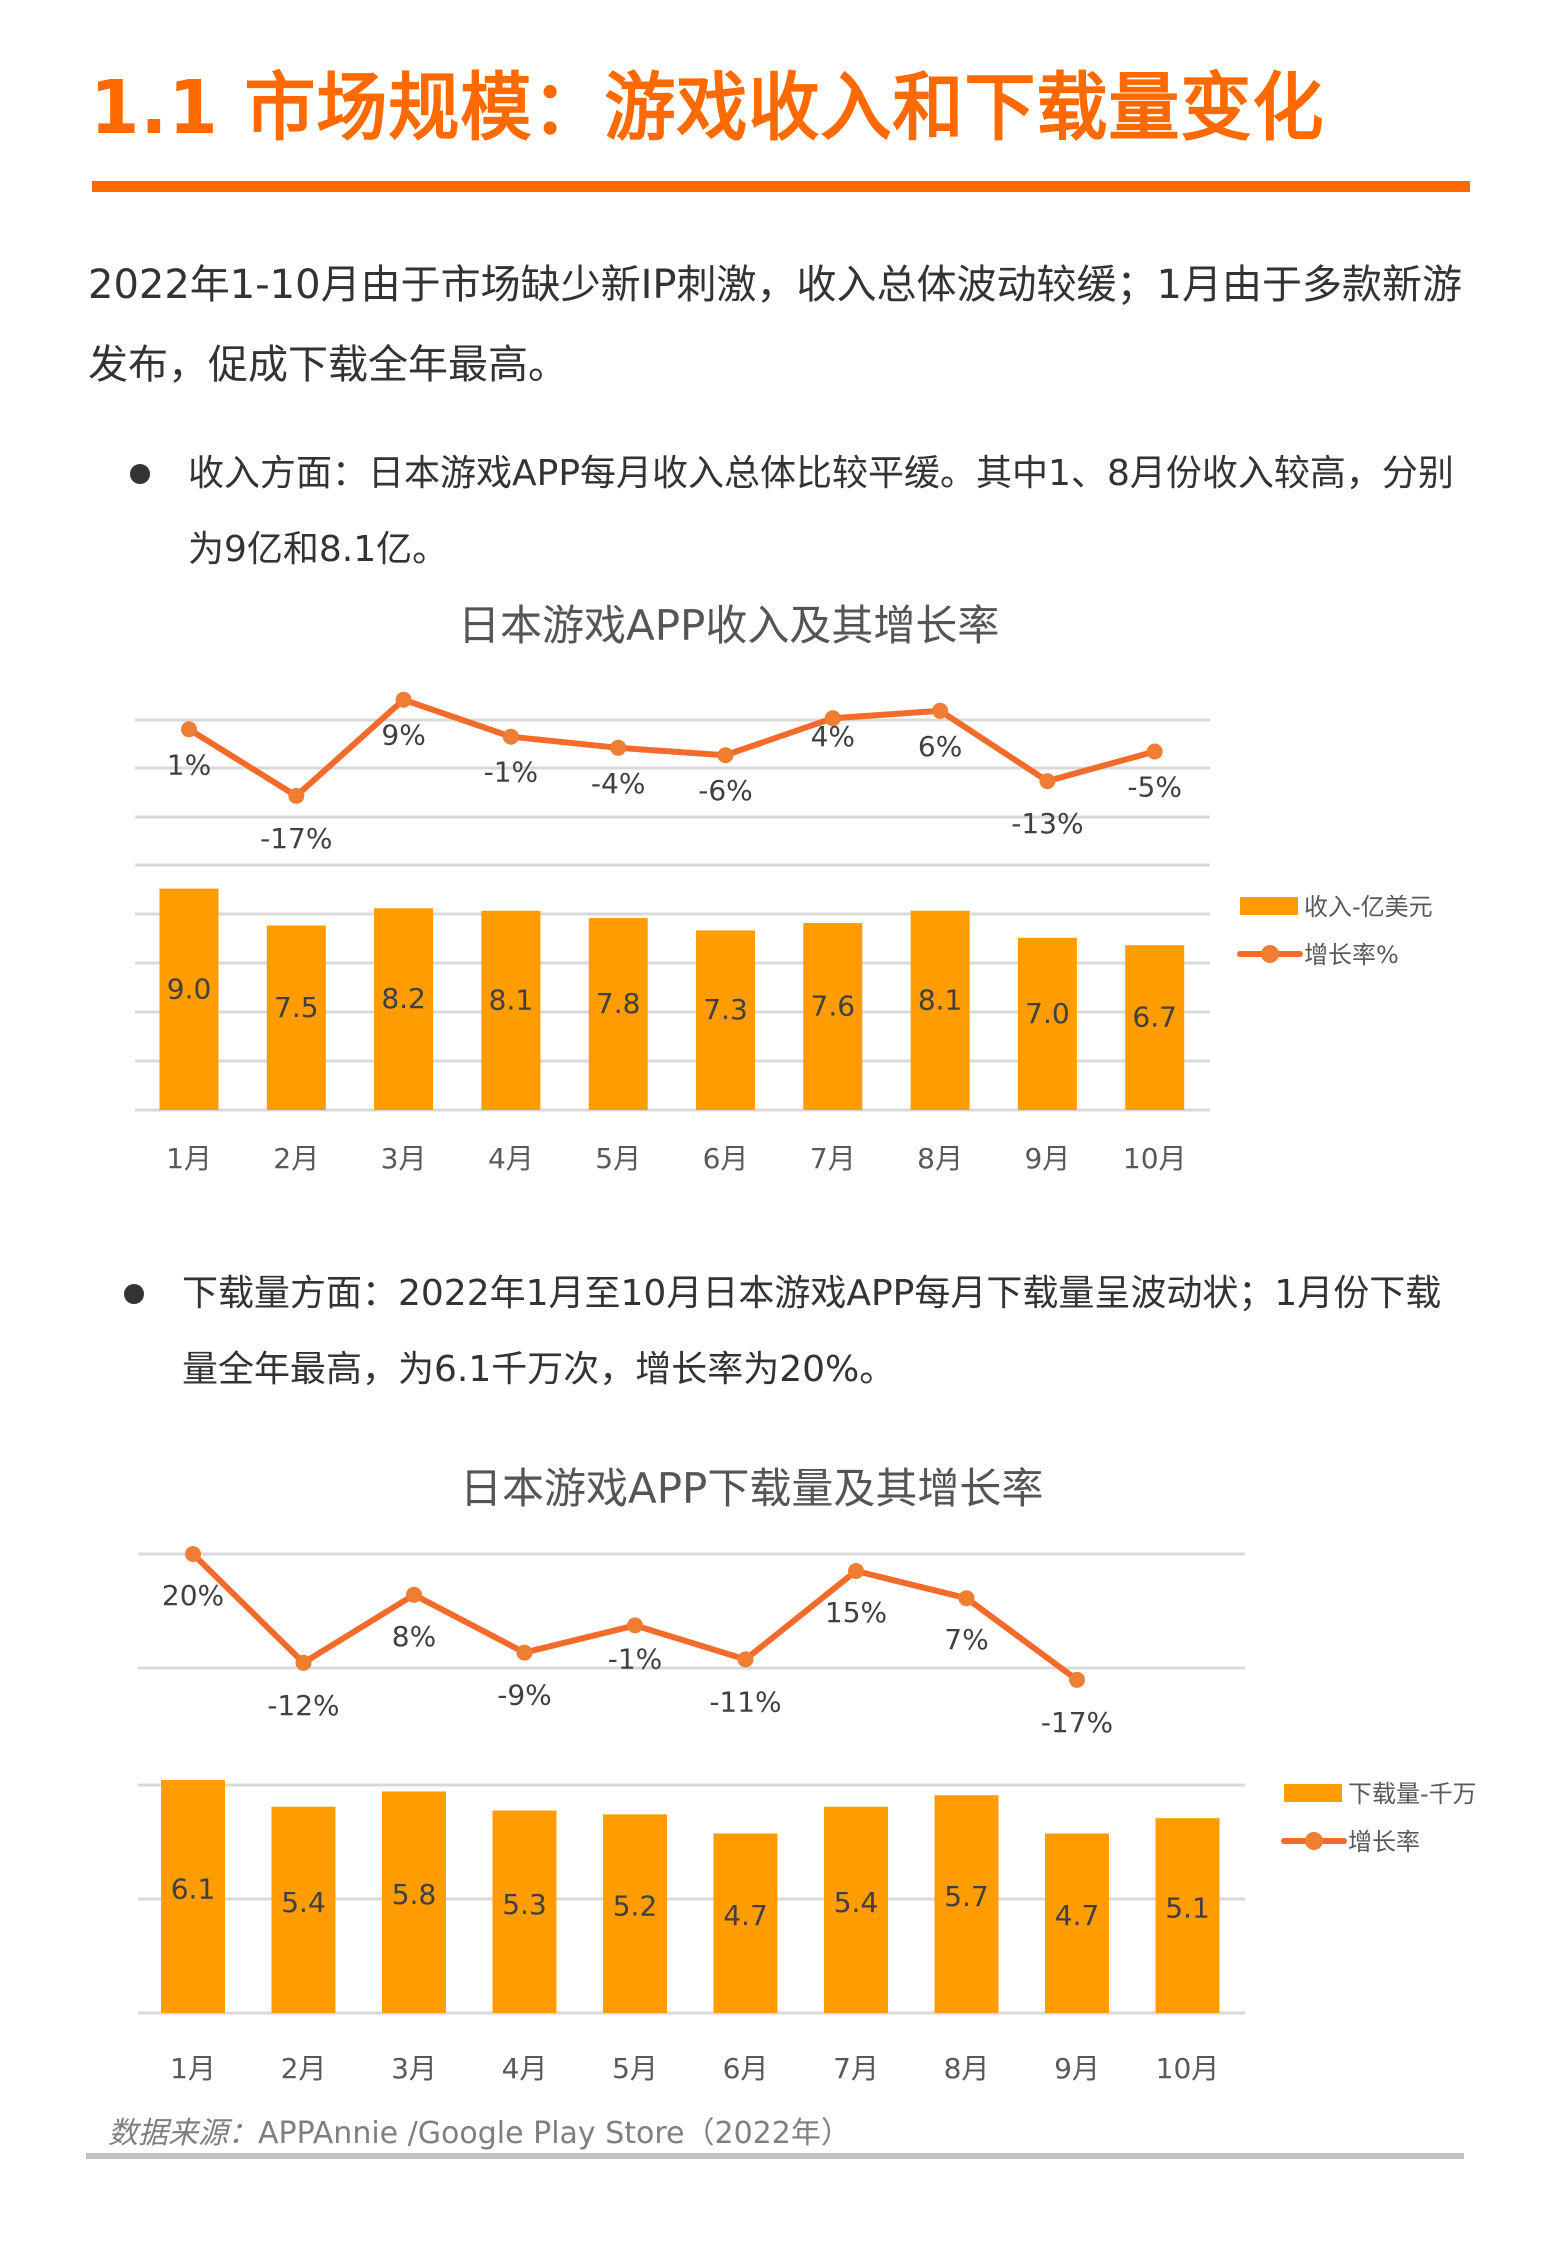 The height and width of the screenshot is (2244, 1553). What do you see at coordinates (414, 1894) in the screenshot?
I see `bar-value-label: 5.8` at bounding box center [414, 1894].